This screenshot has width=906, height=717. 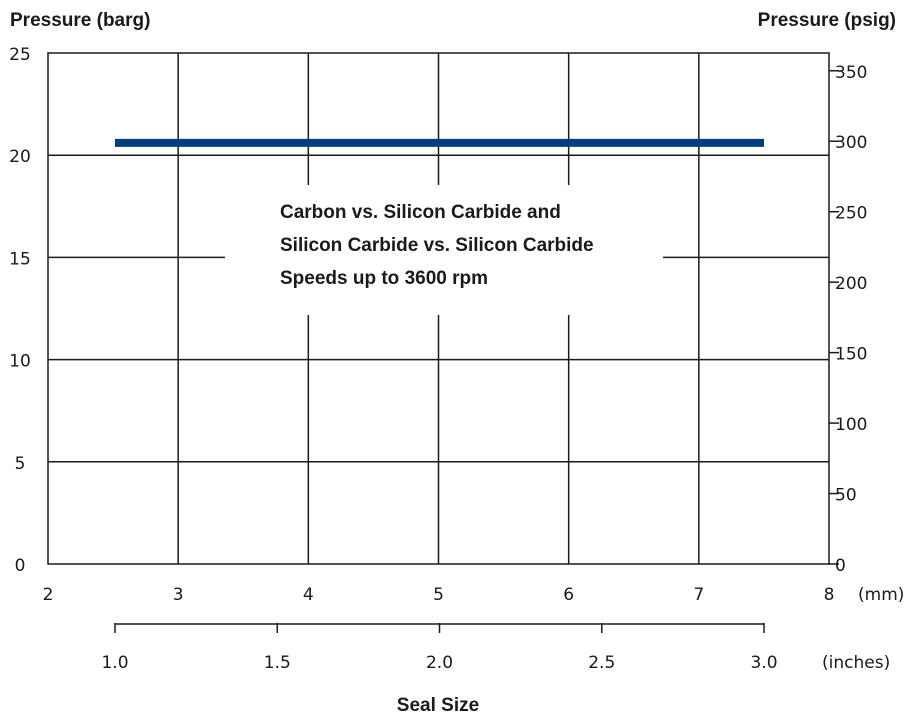 I want to click on annotation-line-1: Carbon vs. Silicon Carbide and, so click(x=420, y=212).